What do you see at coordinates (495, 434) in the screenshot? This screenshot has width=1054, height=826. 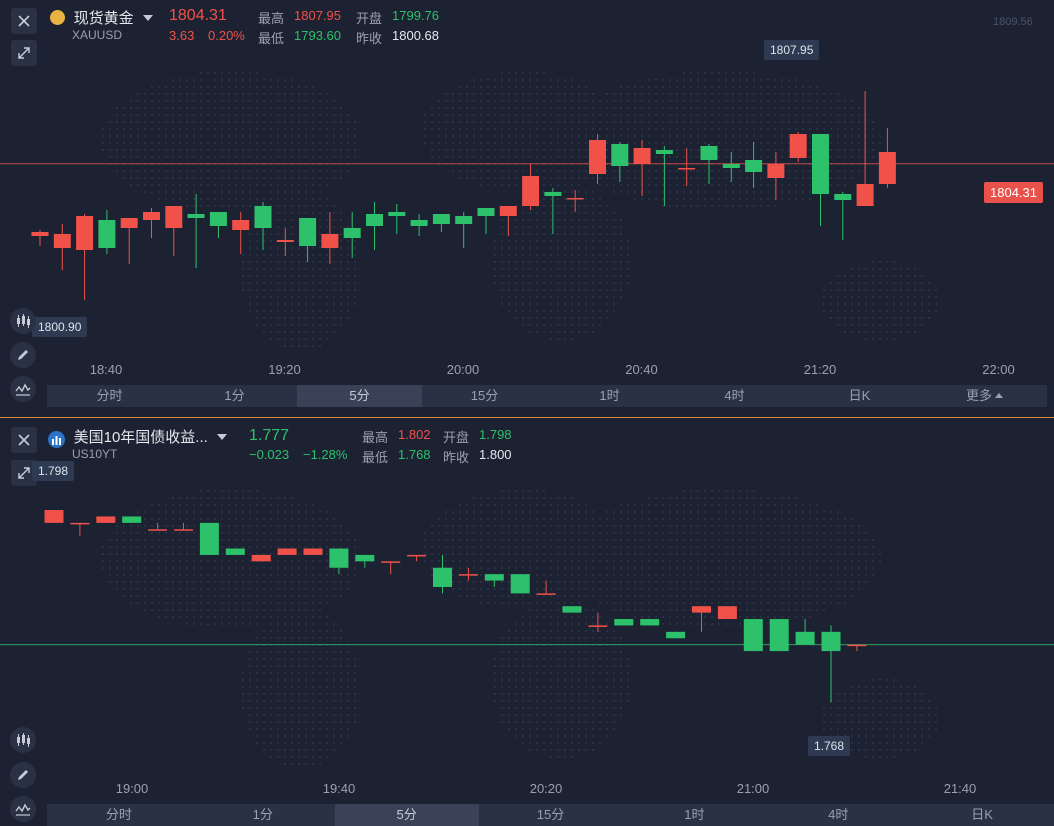 I see `bond-open: 1.798` at bounding box center [495, 434].